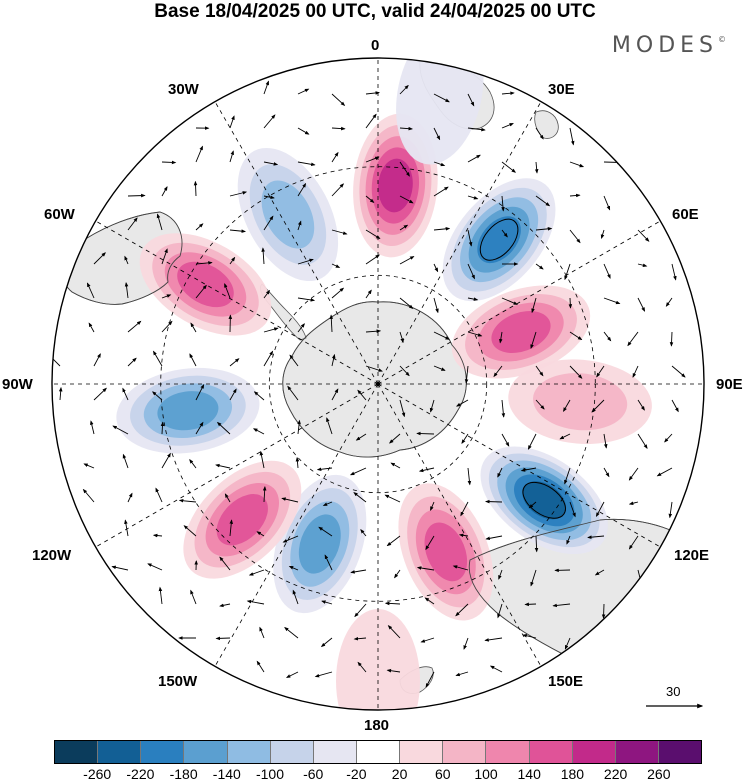 Image resolution: width=750 pixels, height=783 pixels. What do you see at coordinates (572, 774) in the screenshot?
I see `colorbar-tick-label: 180` at bounding box center [572, 774].